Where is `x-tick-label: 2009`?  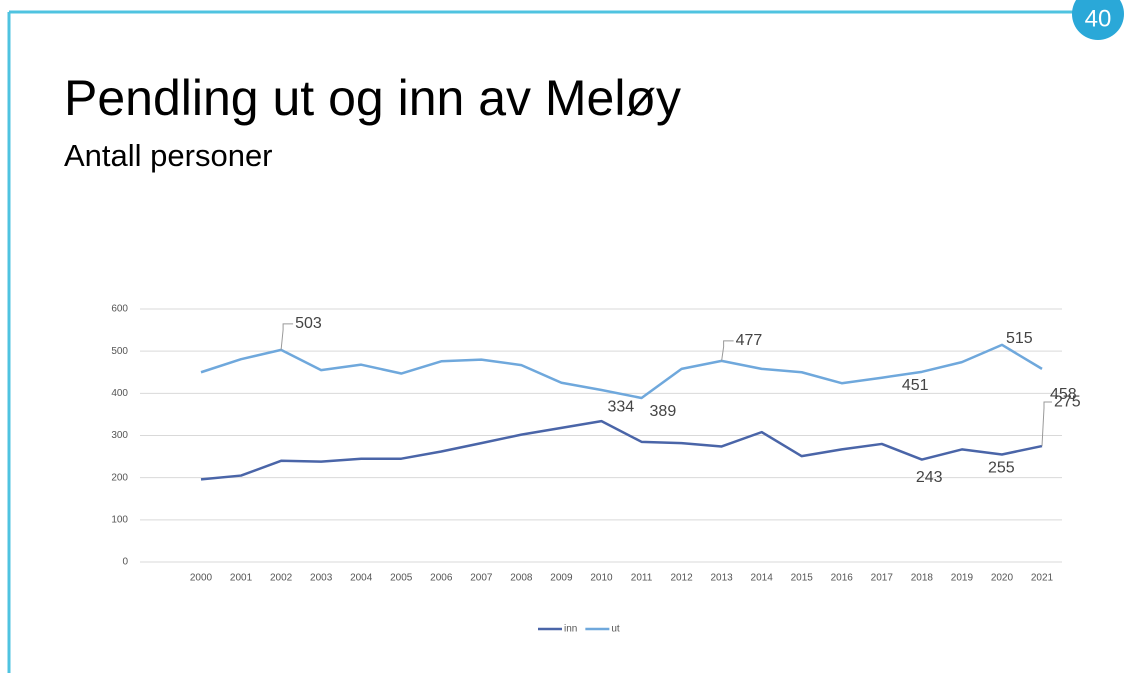 x-tick-label: 2009 is located at coordinates (561, 578).